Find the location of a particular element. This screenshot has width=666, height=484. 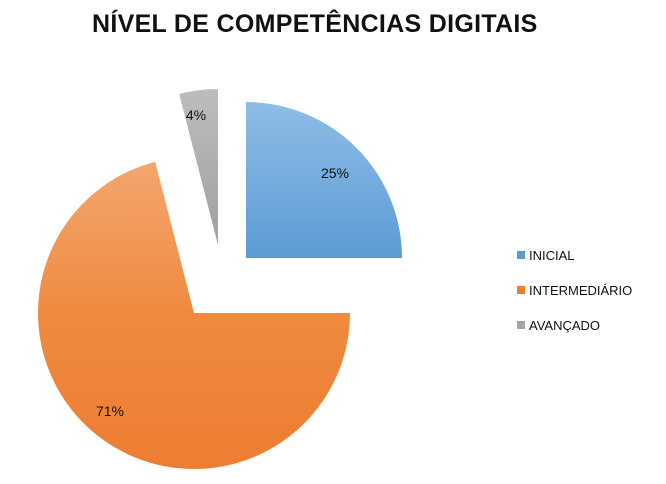

slice-data-label-1: 25% is located at coordinates (335, 173).